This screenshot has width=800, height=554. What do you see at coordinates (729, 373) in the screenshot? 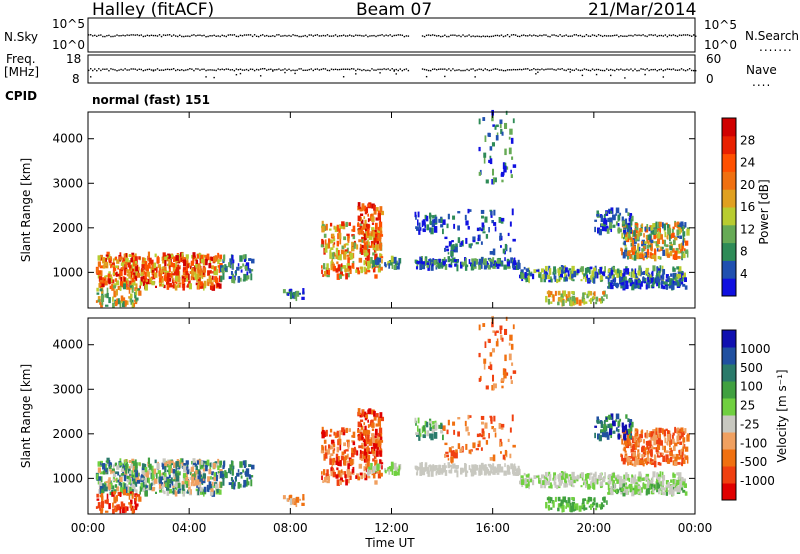
I see `colorbar-swatch` at bounding box center [729, 373].